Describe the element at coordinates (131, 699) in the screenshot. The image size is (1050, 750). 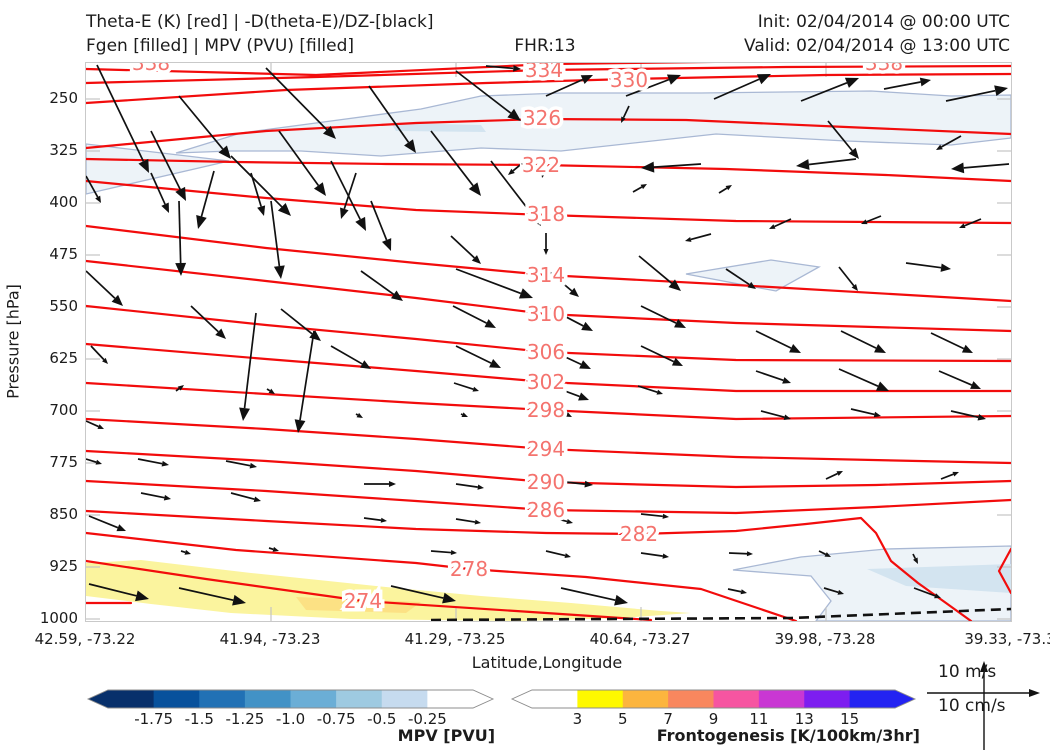
I see `mpv-colorbar-segment` at that location.